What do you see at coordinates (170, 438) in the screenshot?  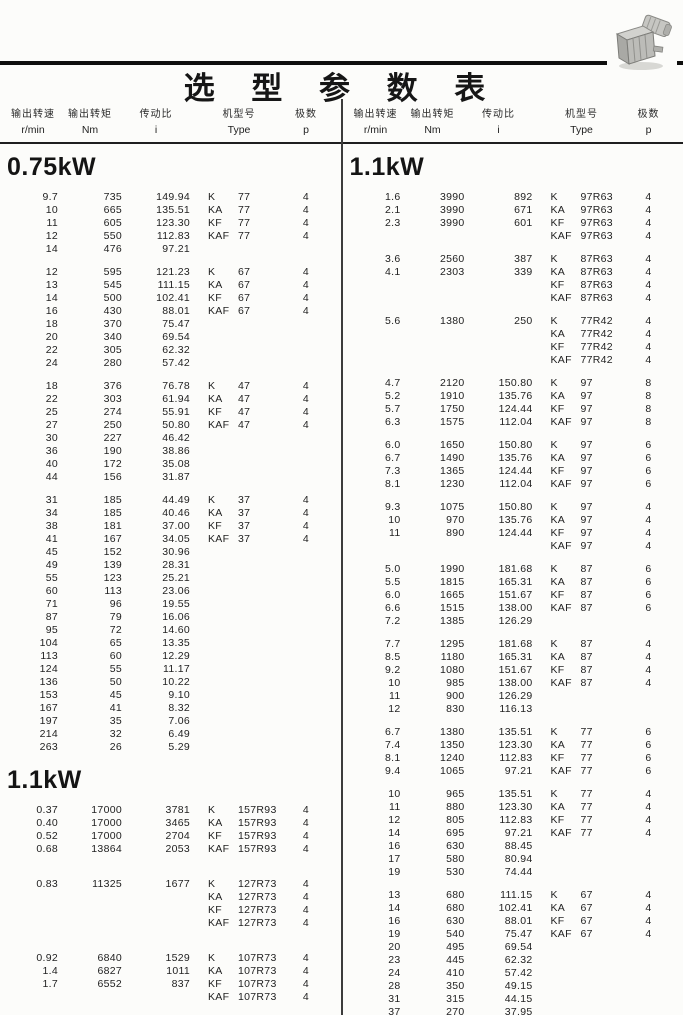 I see `table-row: 30 227 46.42` at bounding box center [170, 438].